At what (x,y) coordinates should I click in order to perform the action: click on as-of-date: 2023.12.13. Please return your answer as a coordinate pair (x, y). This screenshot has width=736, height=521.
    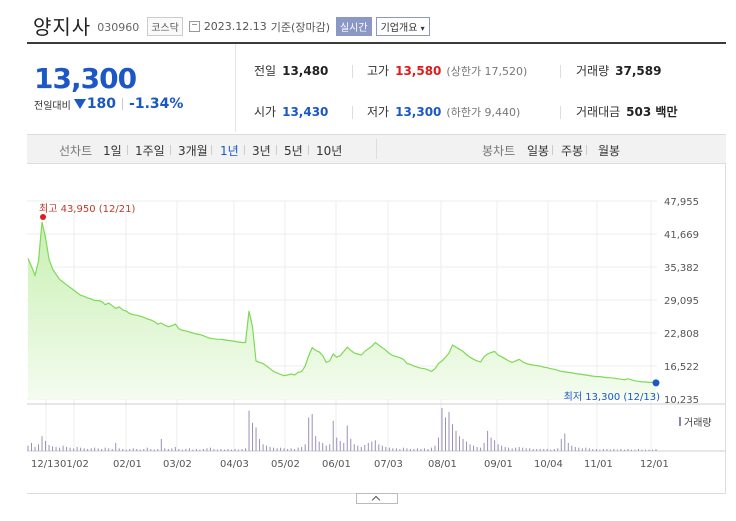
    Looking at the image, I should click on (235, 26).